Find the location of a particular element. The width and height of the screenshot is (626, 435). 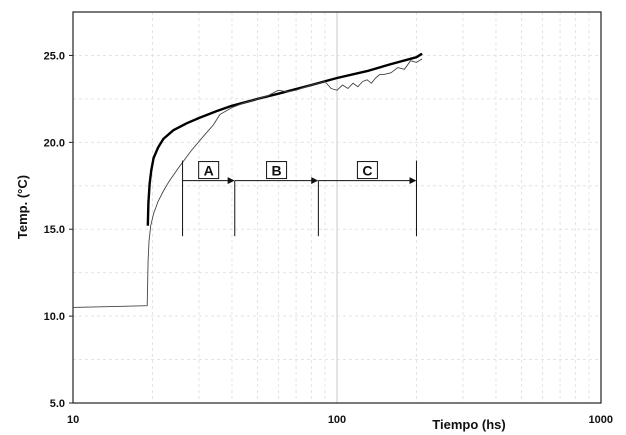

y-tick-label: 15.0 is located at coordinates (54, 230).